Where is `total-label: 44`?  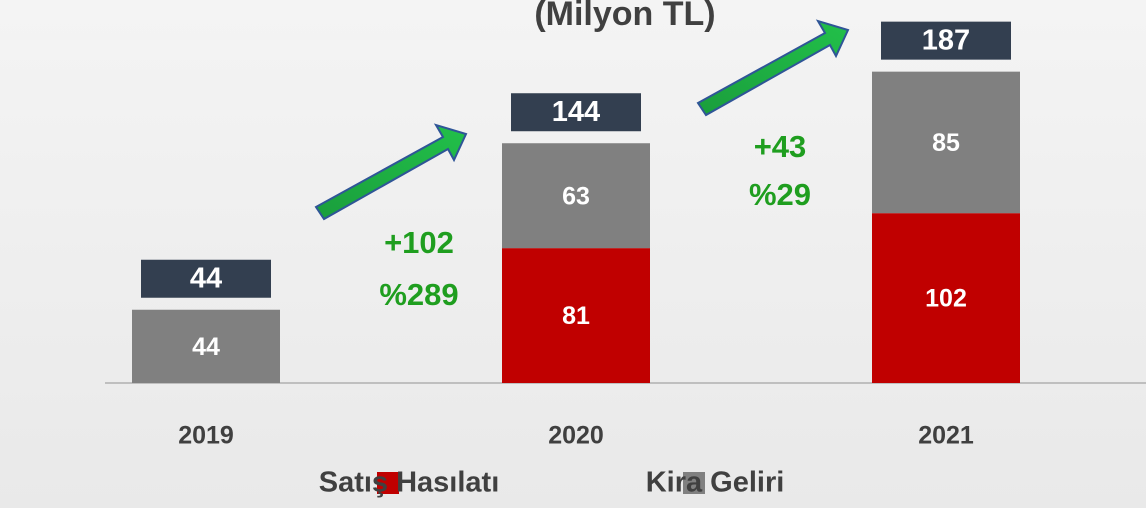
total-label: 44 is located at coordinates (206, 278).